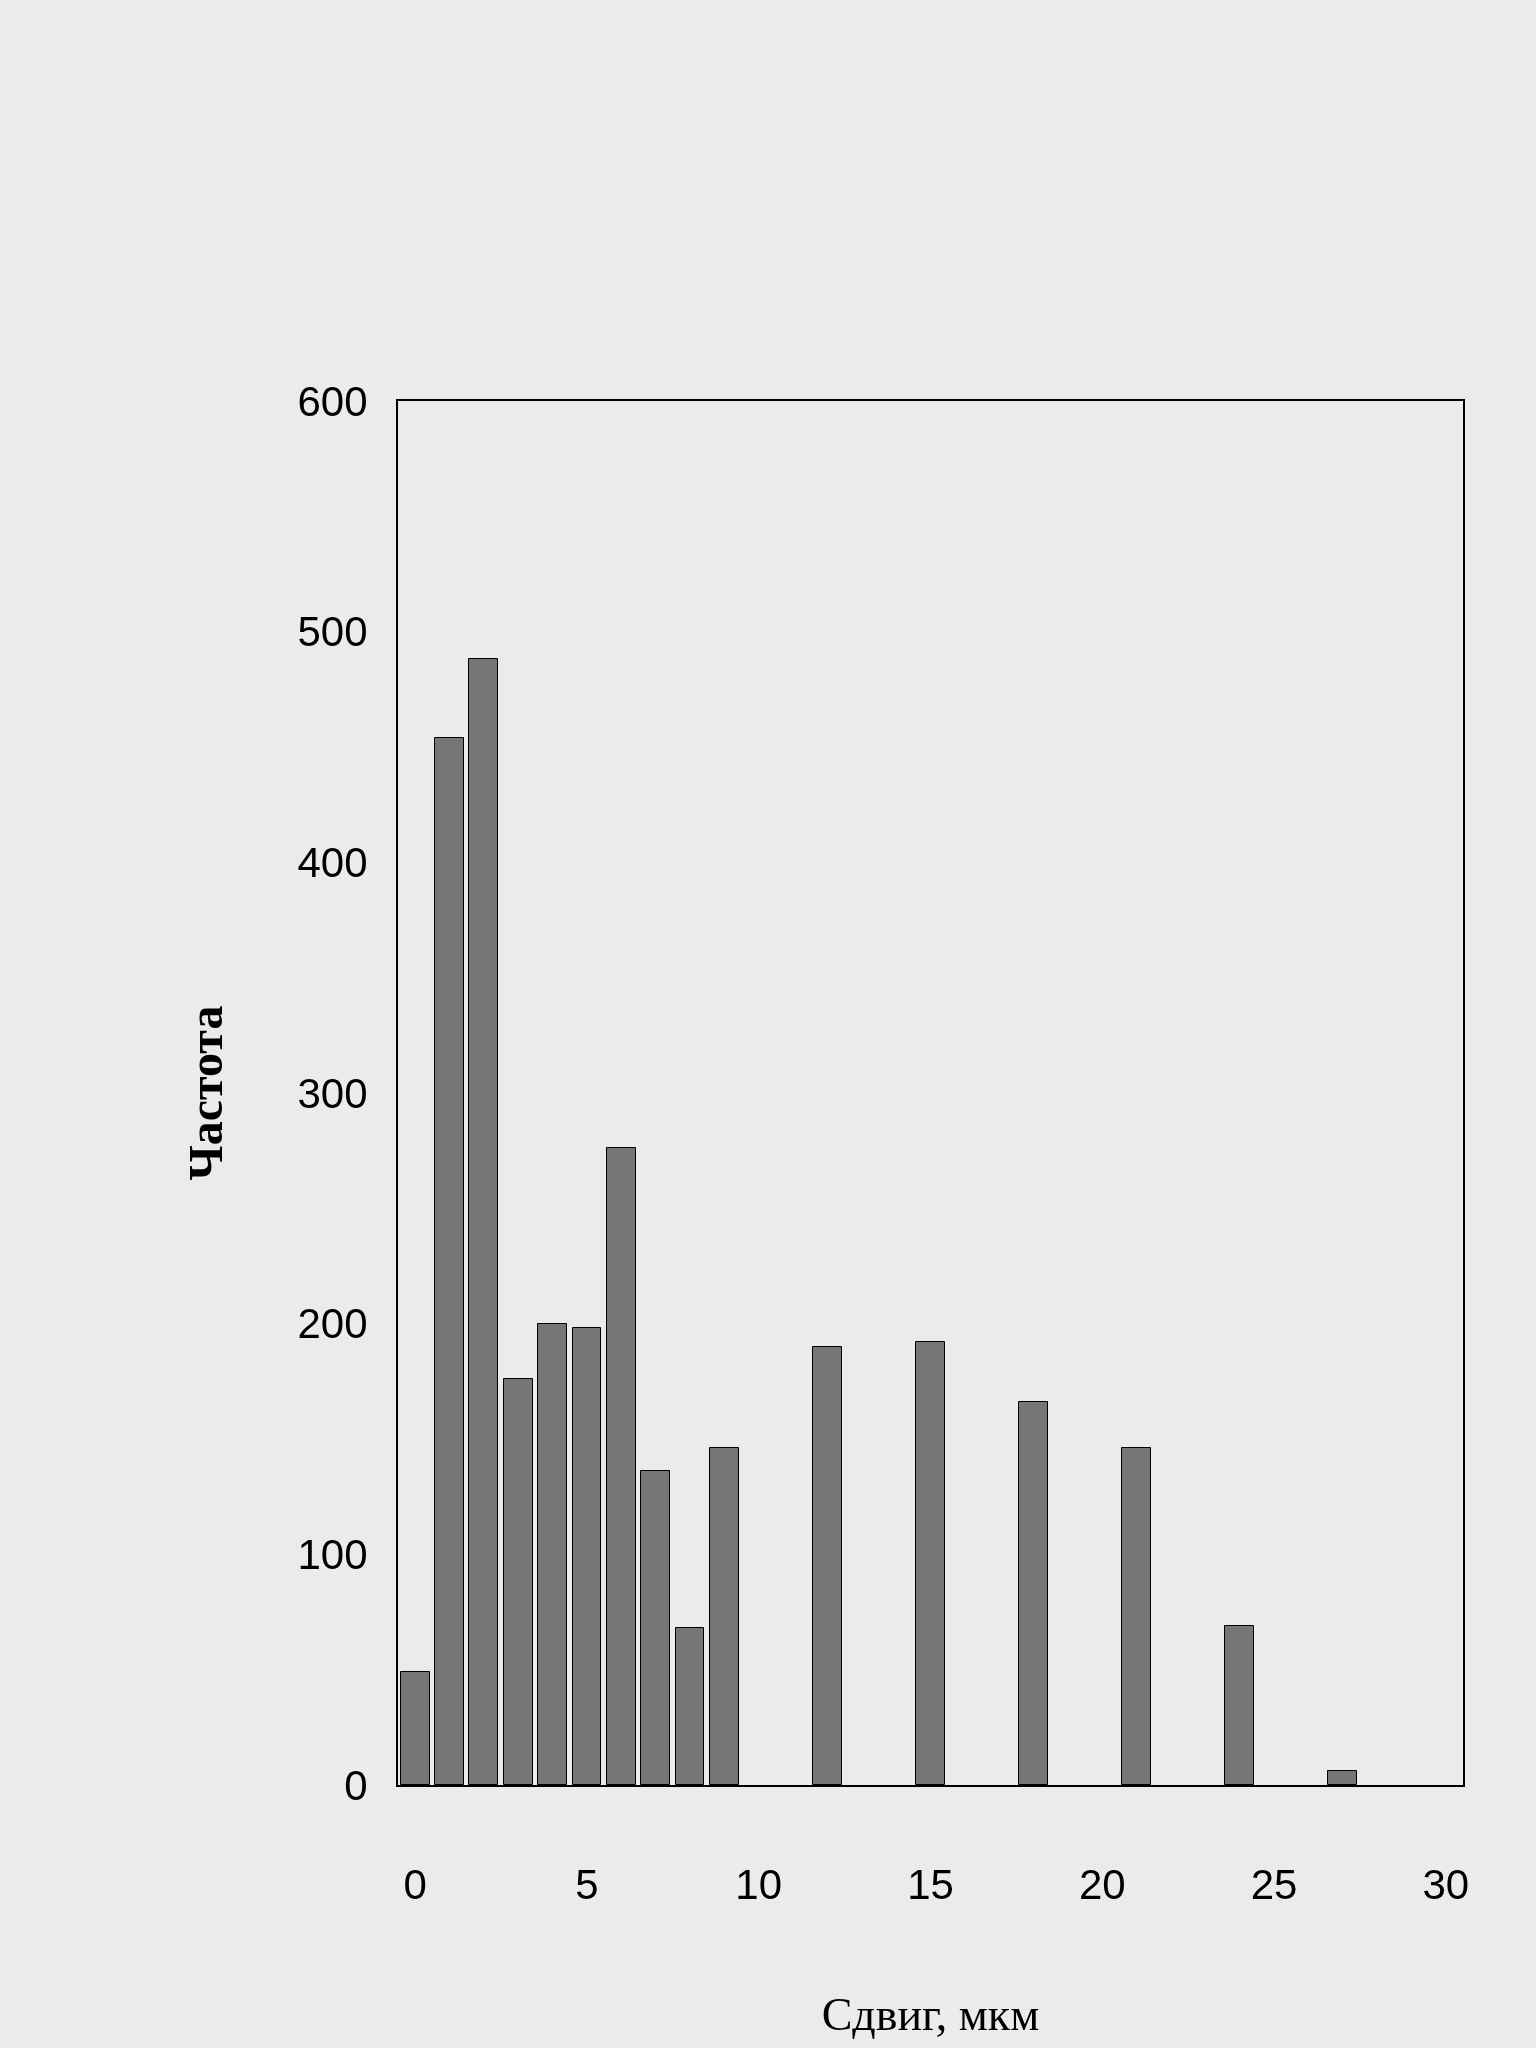  I want to click on x-tick-label: 5, so click(587, 1885).